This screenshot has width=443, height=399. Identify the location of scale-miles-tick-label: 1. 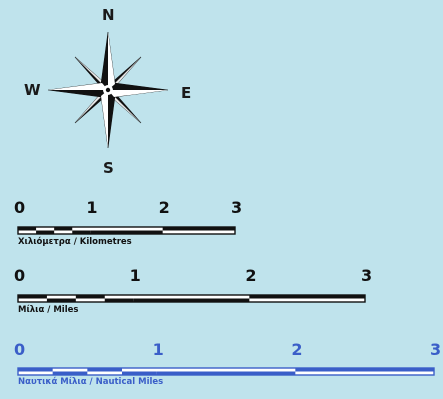
(135, 275).